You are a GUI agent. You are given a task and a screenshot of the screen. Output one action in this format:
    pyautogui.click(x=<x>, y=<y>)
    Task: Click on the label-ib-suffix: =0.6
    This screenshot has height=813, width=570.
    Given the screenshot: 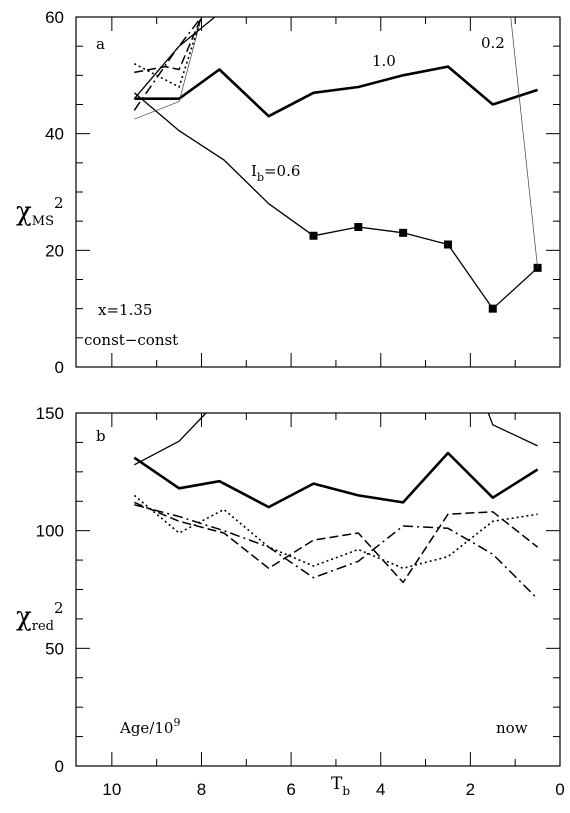 What is the action you would take?
    pyautogui.click(x=282, y=171)
    